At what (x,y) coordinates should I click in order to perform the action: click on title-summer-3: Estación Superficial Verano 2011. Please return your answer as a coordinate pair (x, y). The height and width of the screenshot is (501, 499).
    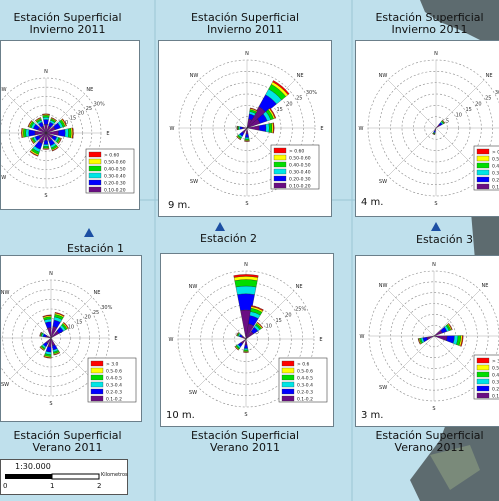
    Looking at the image, I should click on (429, 441).